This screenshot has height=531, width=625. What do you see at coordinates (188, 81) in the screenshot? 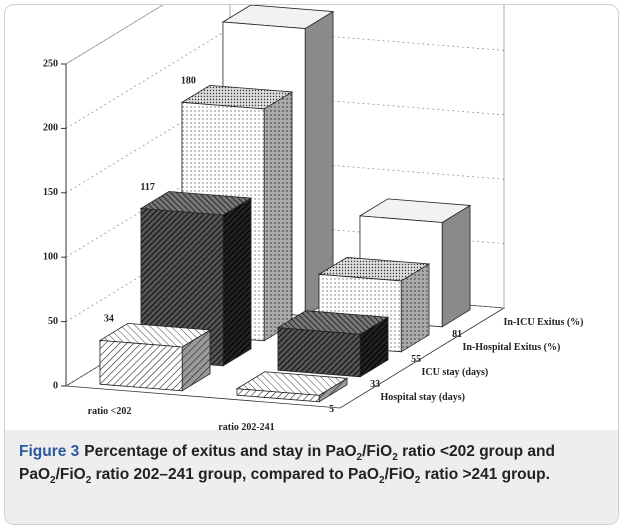
I see `value-label: 180` at bounding box center [188, 81].